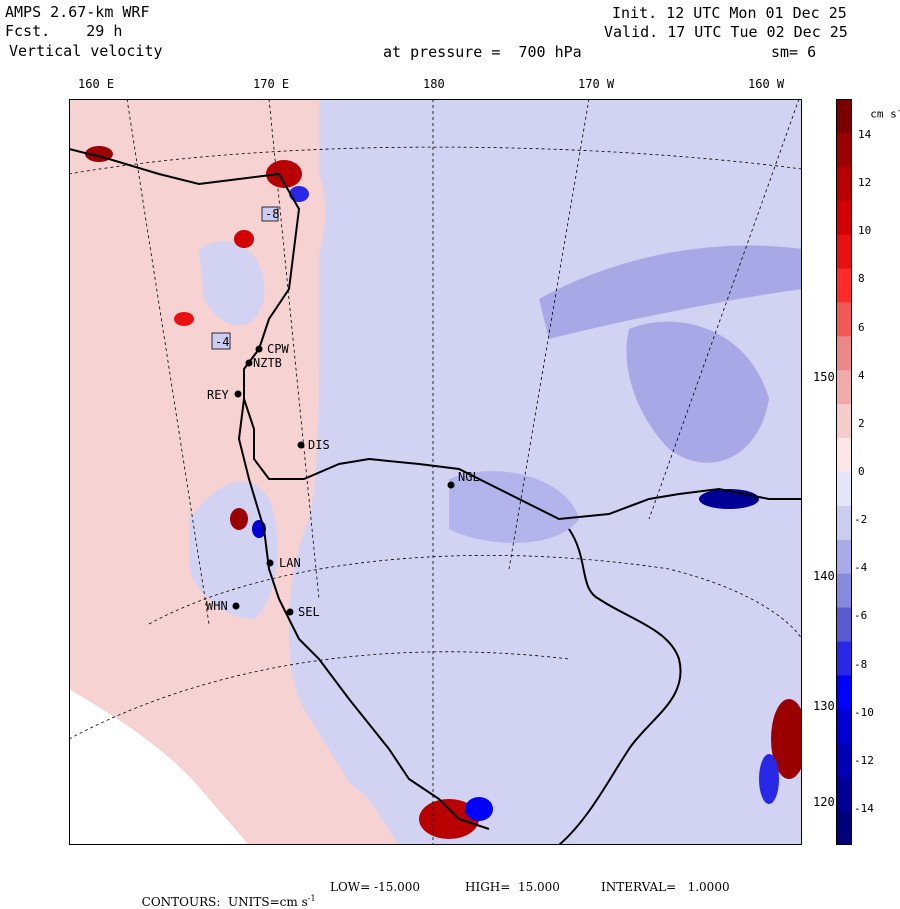 The image size is (900, 909). What do you see at coordinates (77, 12) in the screenshot?
I see `model-title: AMPS 2.67-km WRF` at bounding box center [77, 12].